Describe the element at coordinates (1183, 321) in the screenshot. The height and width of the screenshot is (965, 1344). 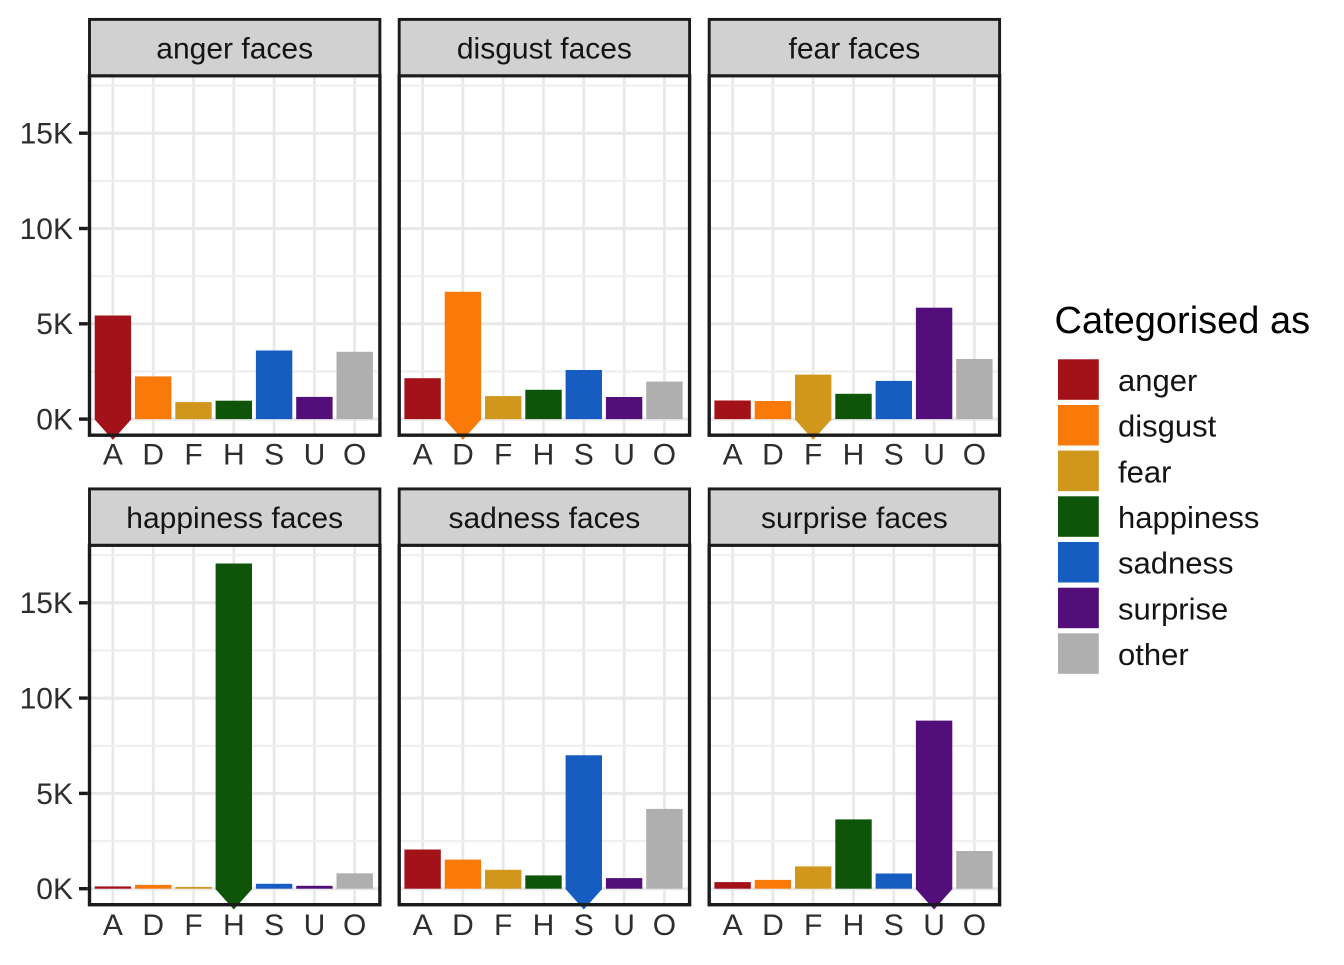
I see `svg-text: Categorised as` at that location.